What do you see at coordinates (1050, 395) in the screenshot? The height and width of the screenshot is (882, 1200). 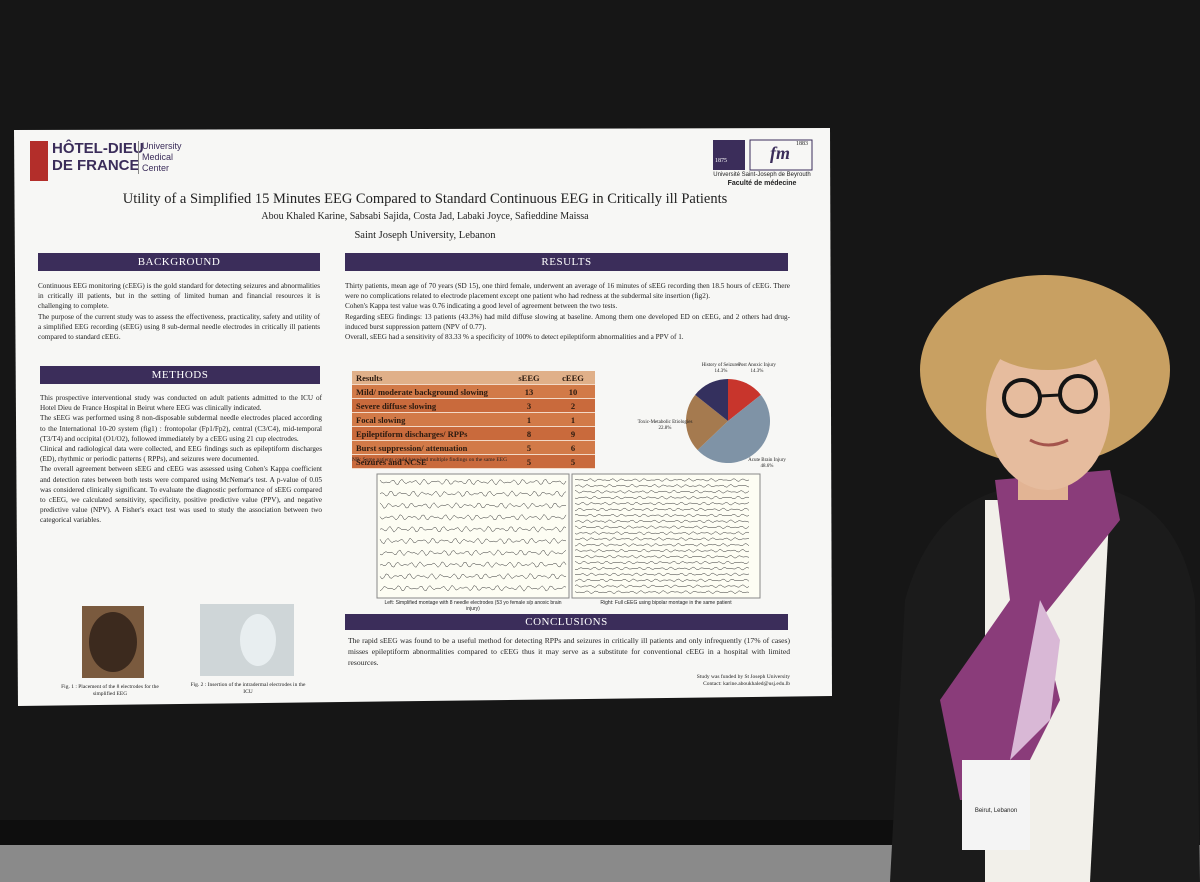 I see `glasses-bridge` at bounding box center [1050, 395].